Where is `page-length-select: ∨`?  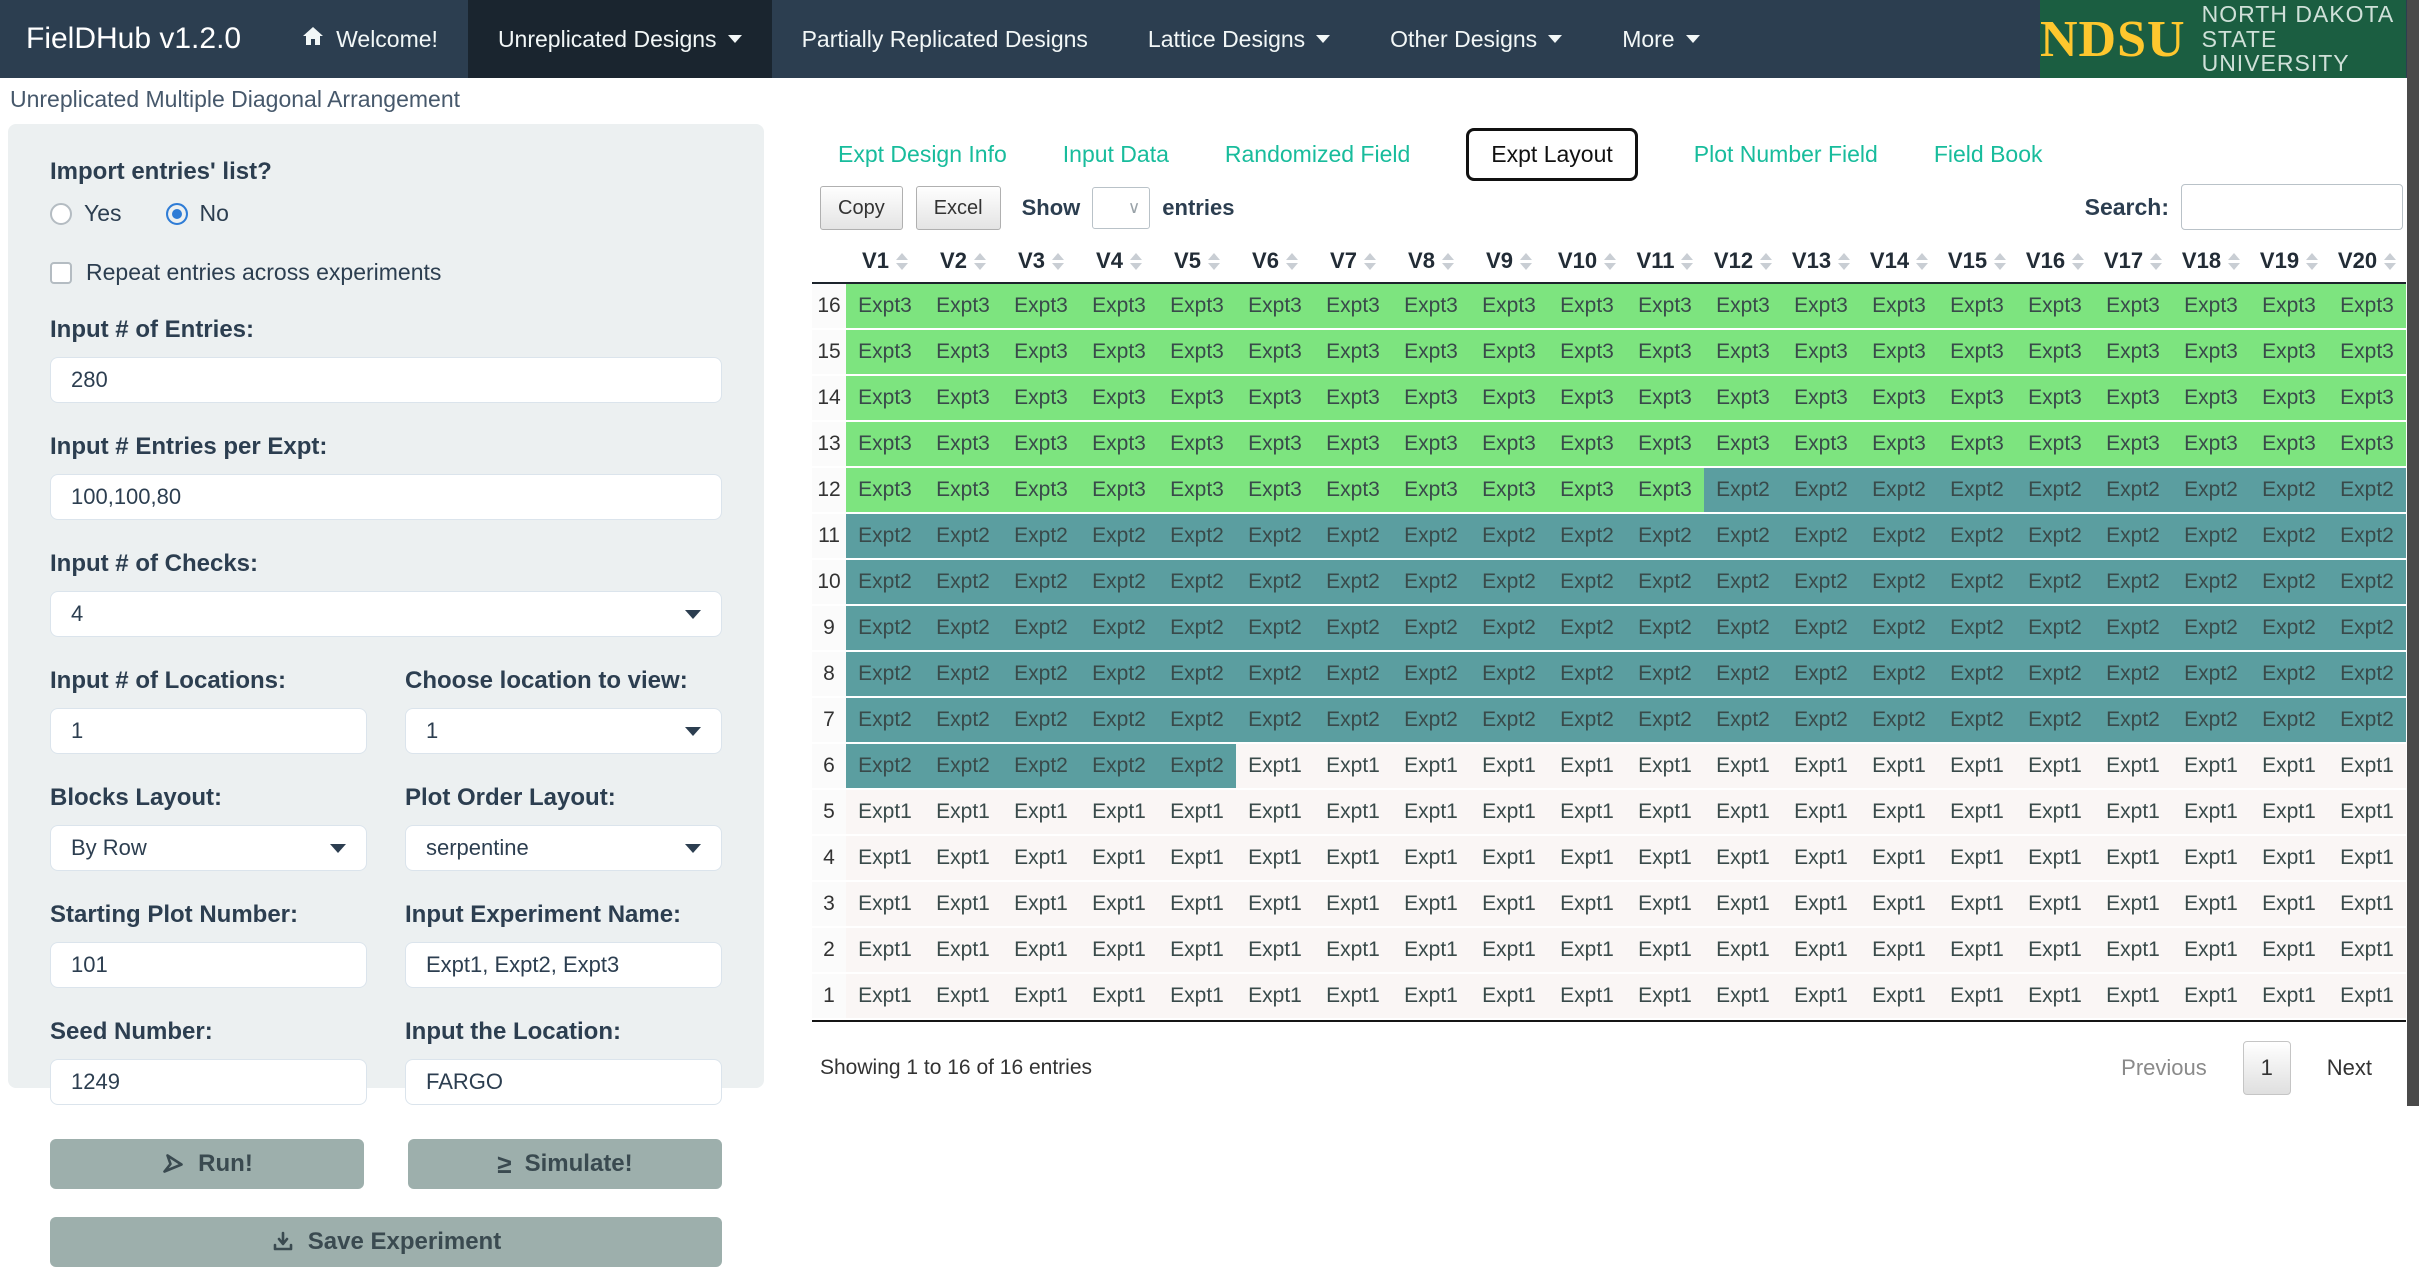 page-length-select: ∨ is located at coordinates (1121, 208).